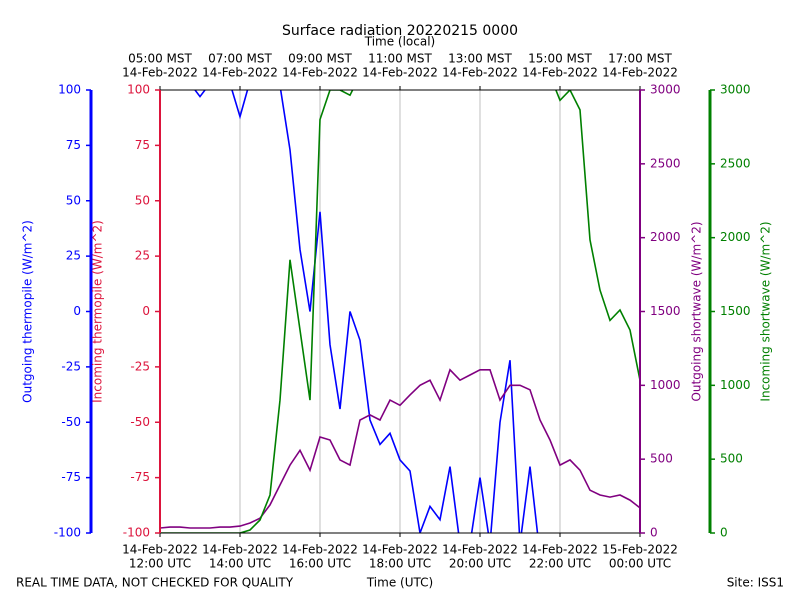 This screenshot has height=604, width=800. Describe the element at coordinates (320, 59) in the screenshot. I see `x-top-tick-label: 09:00 MST` at that location.